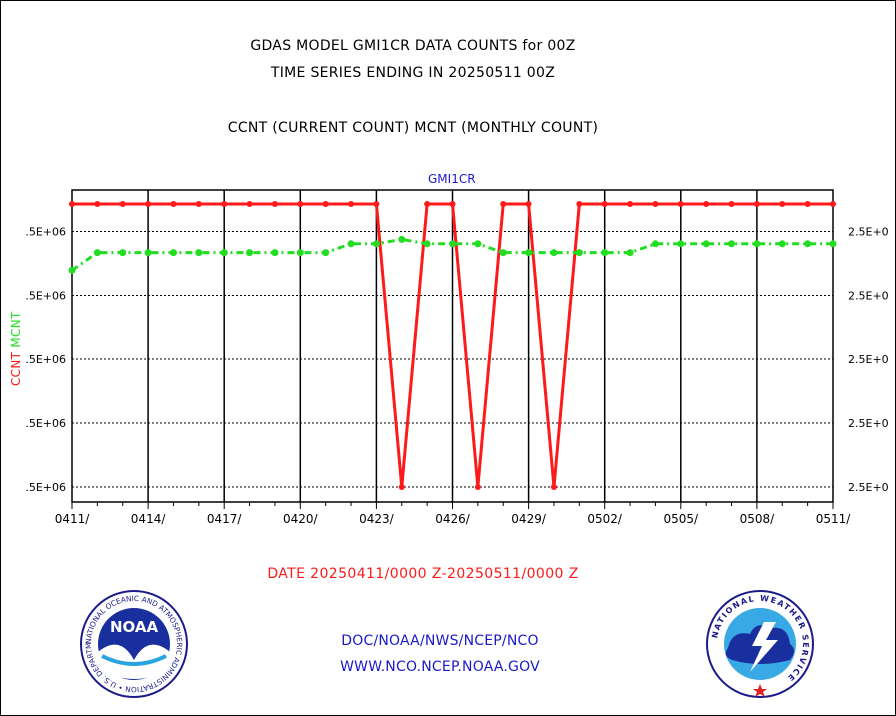 The height and width of the screenshot is (716, 896). Describe the element at coordinates (149, 519) in the screenshot. I see `x-tick-label: 0414/` at that location.